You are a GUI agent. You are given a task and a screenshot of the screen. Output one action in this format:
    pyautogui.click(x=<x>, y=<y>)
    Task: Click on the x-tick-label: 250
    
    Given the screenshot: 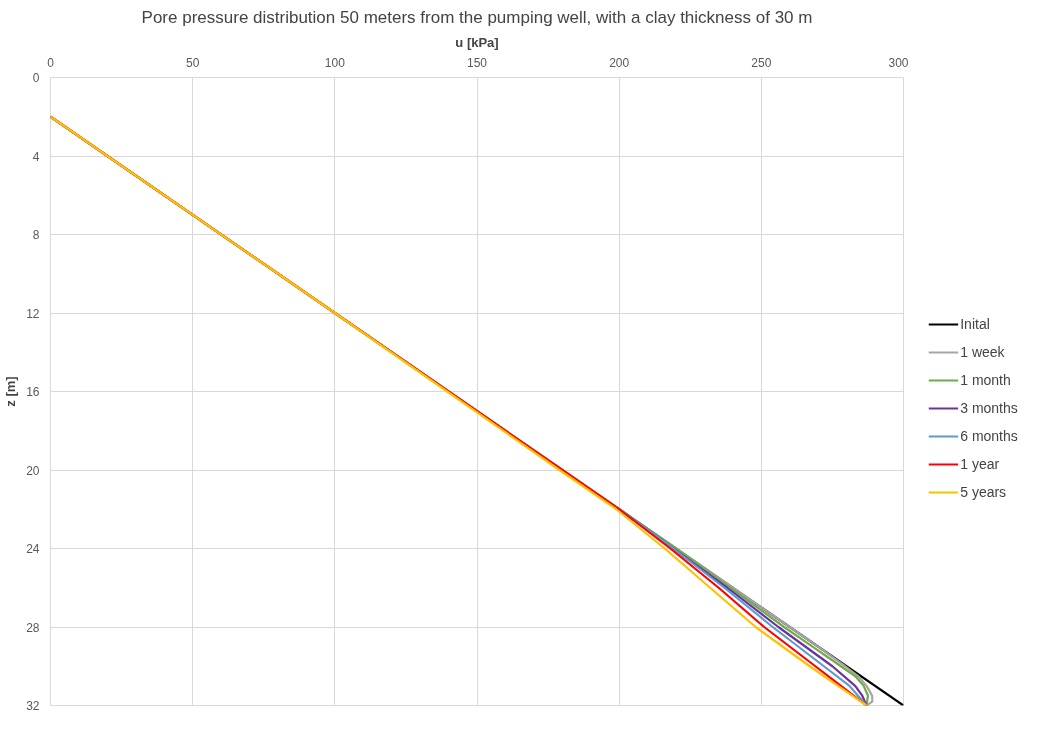 What is the action you would take?
    pyautogui.click(x=761, y=62)
    